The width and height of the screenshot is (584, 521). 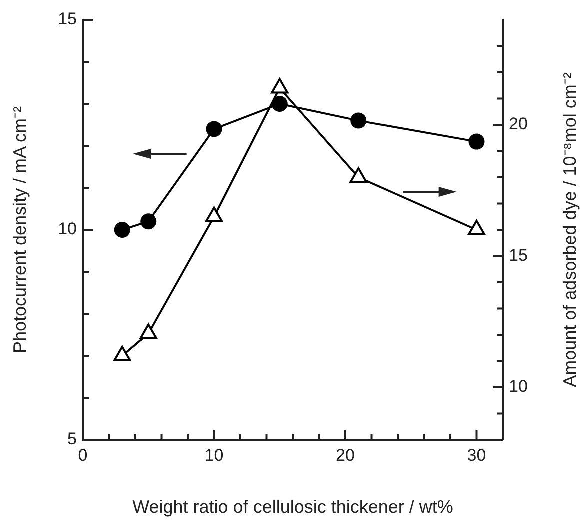 I want to click on y2-tick-label: 20, so click(x=518, y=124).